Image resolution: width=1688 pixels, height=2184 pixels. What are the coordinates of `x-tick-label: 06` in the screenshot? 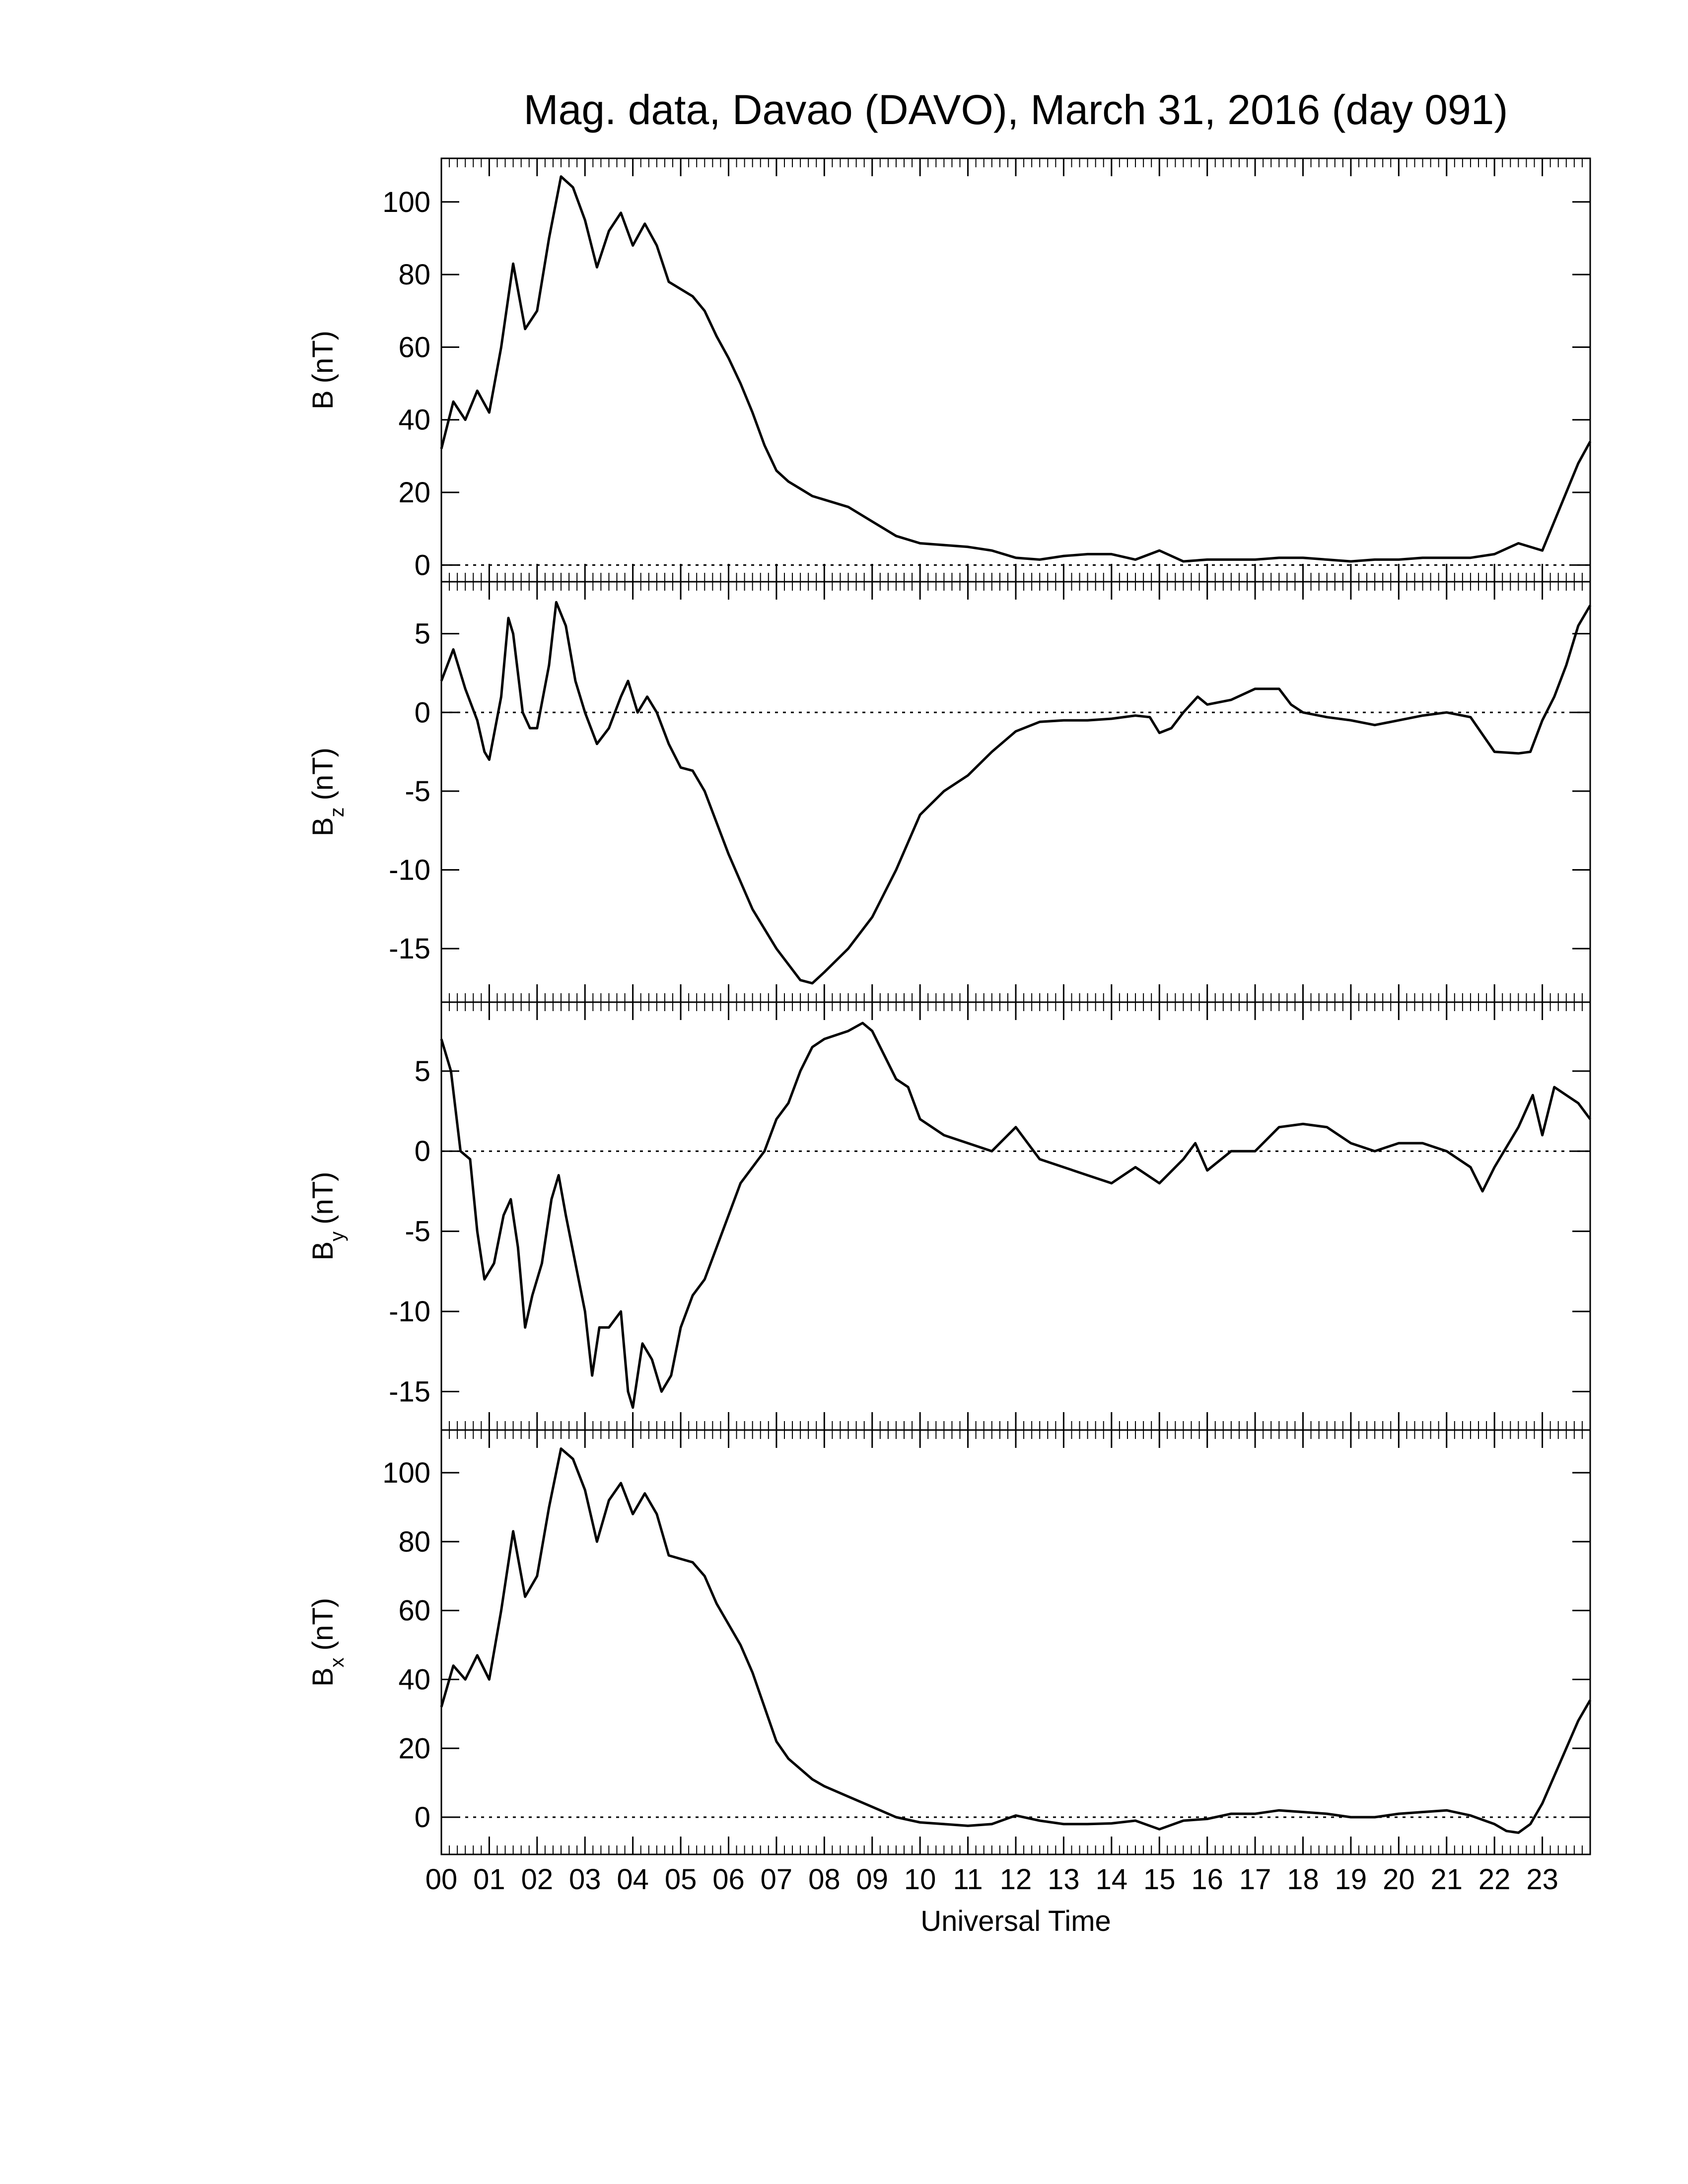 It's located at (728, 1879).